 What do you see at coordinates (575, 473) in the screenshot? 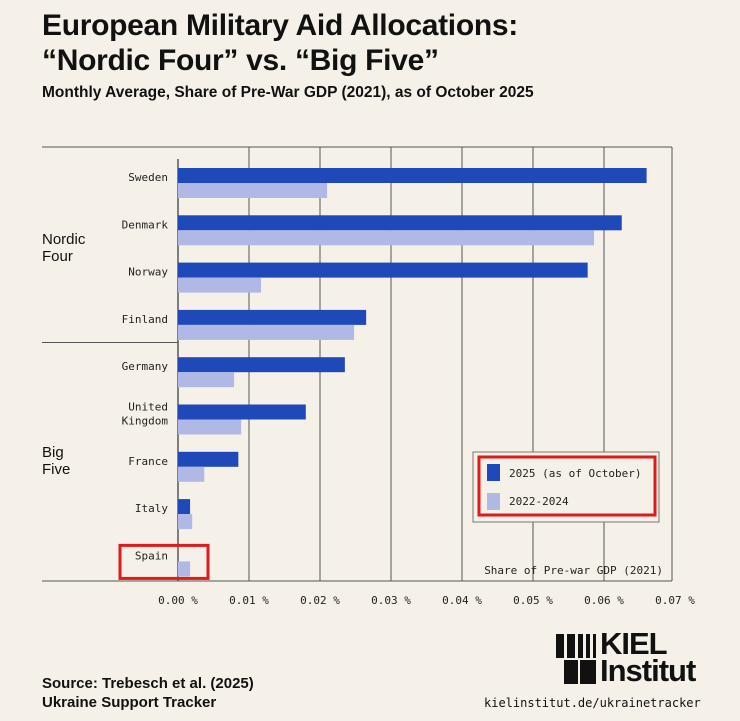
I see `legend-label-2025: 2025 (as of October)` at bounding box center [575, 473].